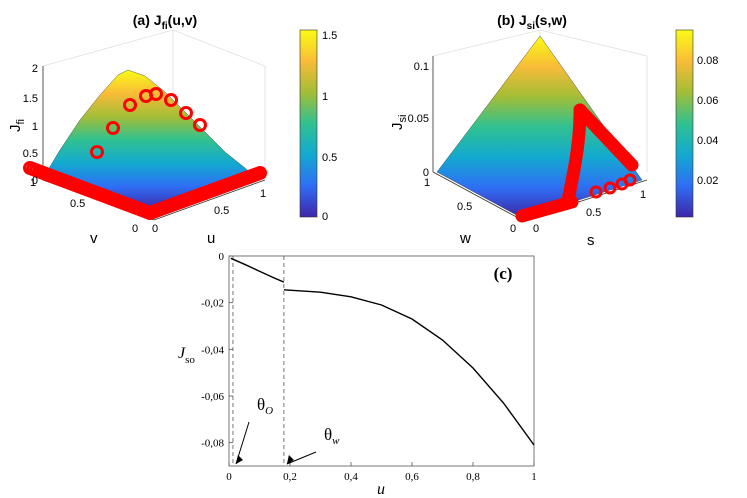  I want to click on panel-b-surface, so click(539, 127).